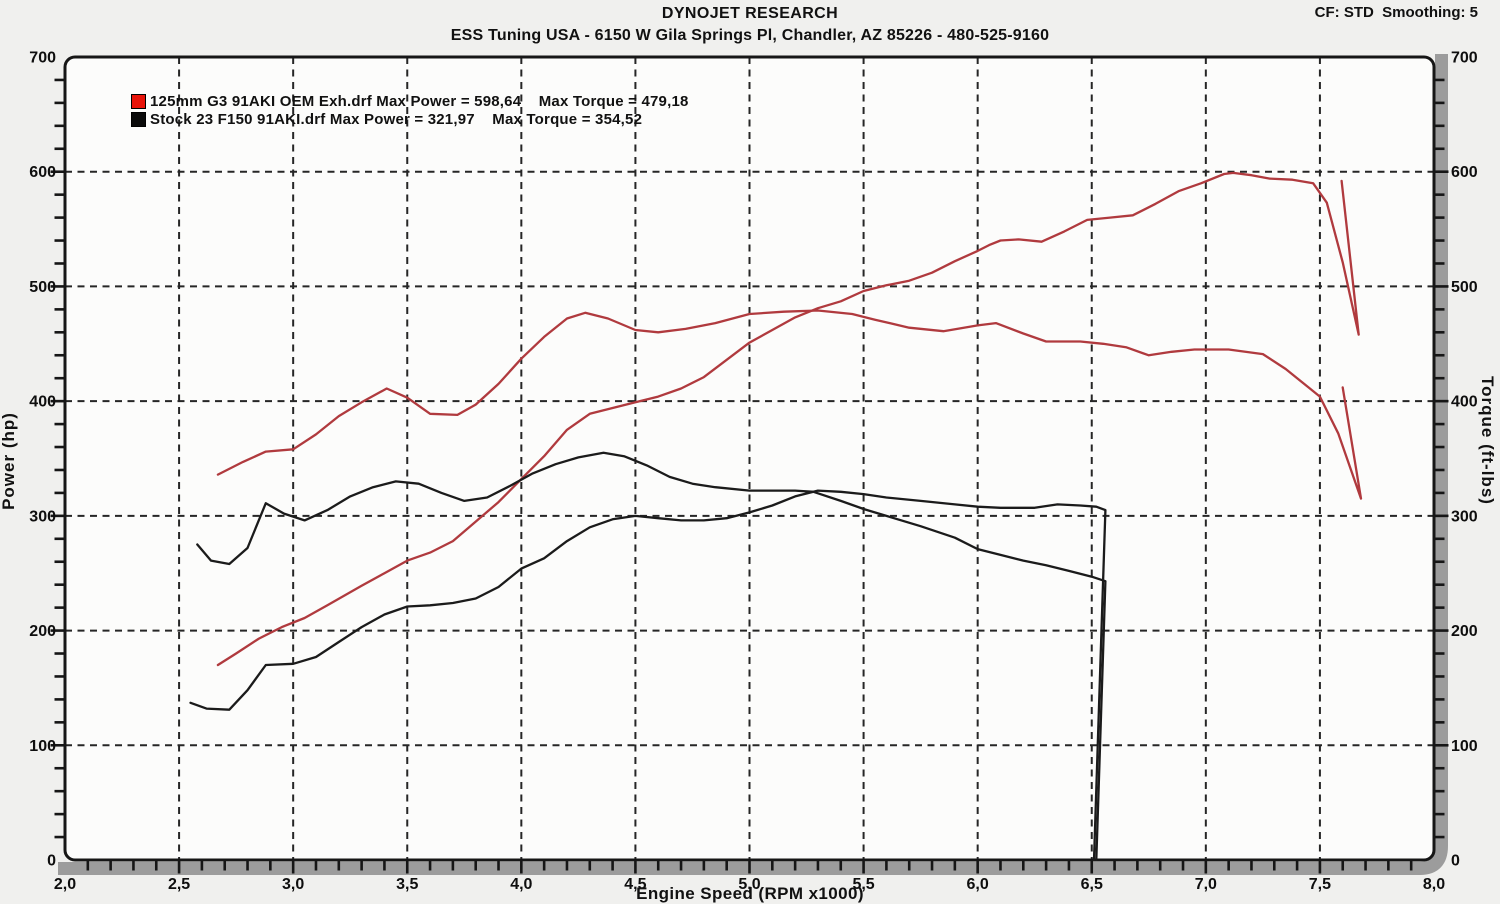 The image size is (1500, 904). What do you see at coordinates (521, 884) in the screenshot?
I see `x-tick-label: 4,0` at bounding box center [521, 884].